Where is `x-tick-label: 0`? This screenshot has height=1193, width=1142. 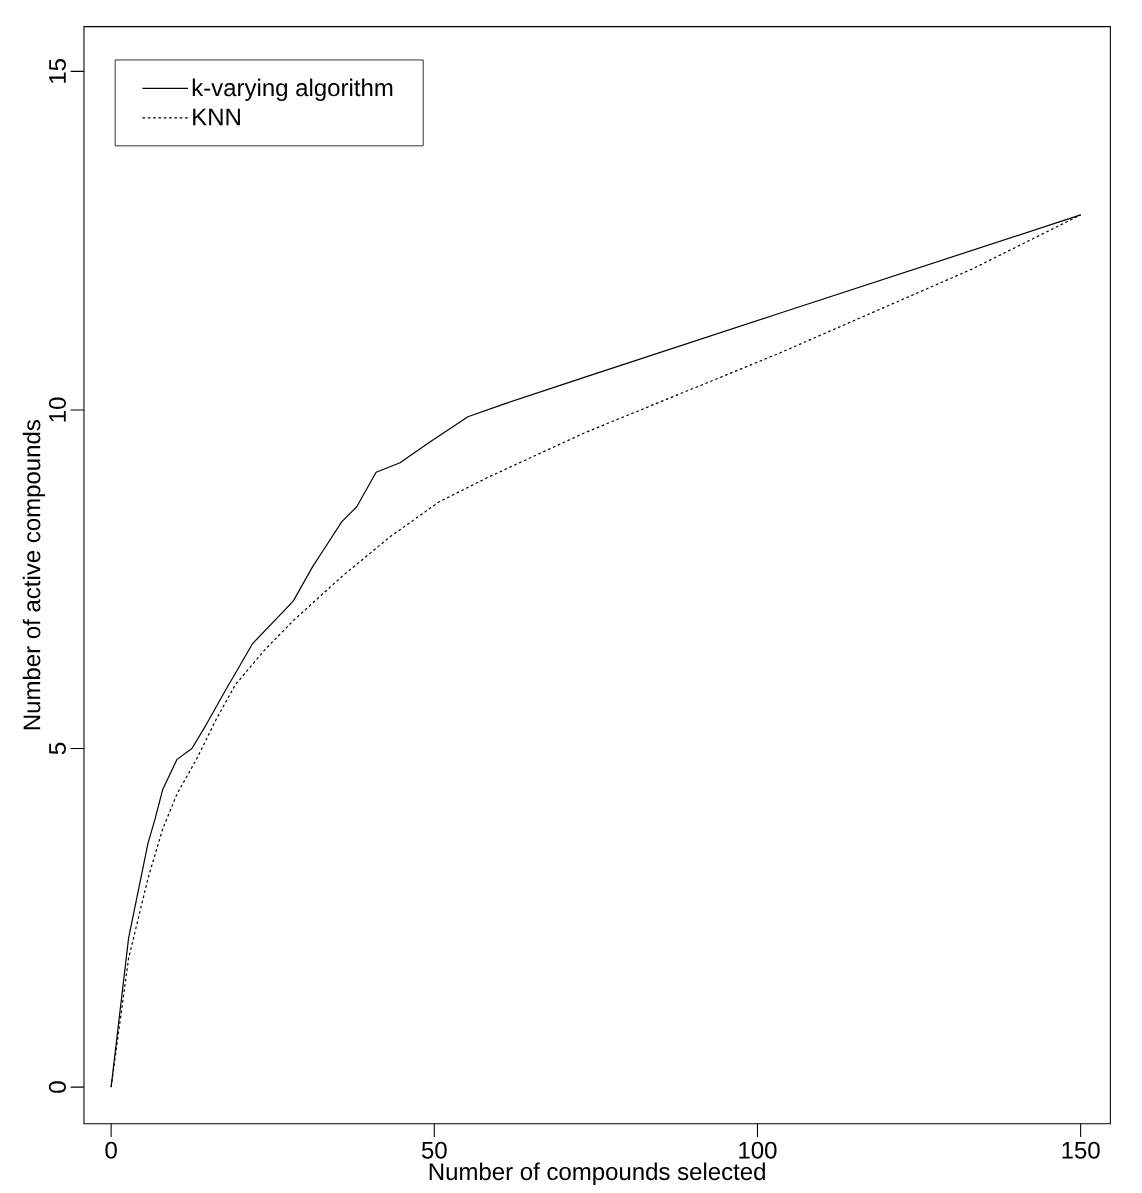
x-tick-label: 0 is located at coordinates (111, 1150).